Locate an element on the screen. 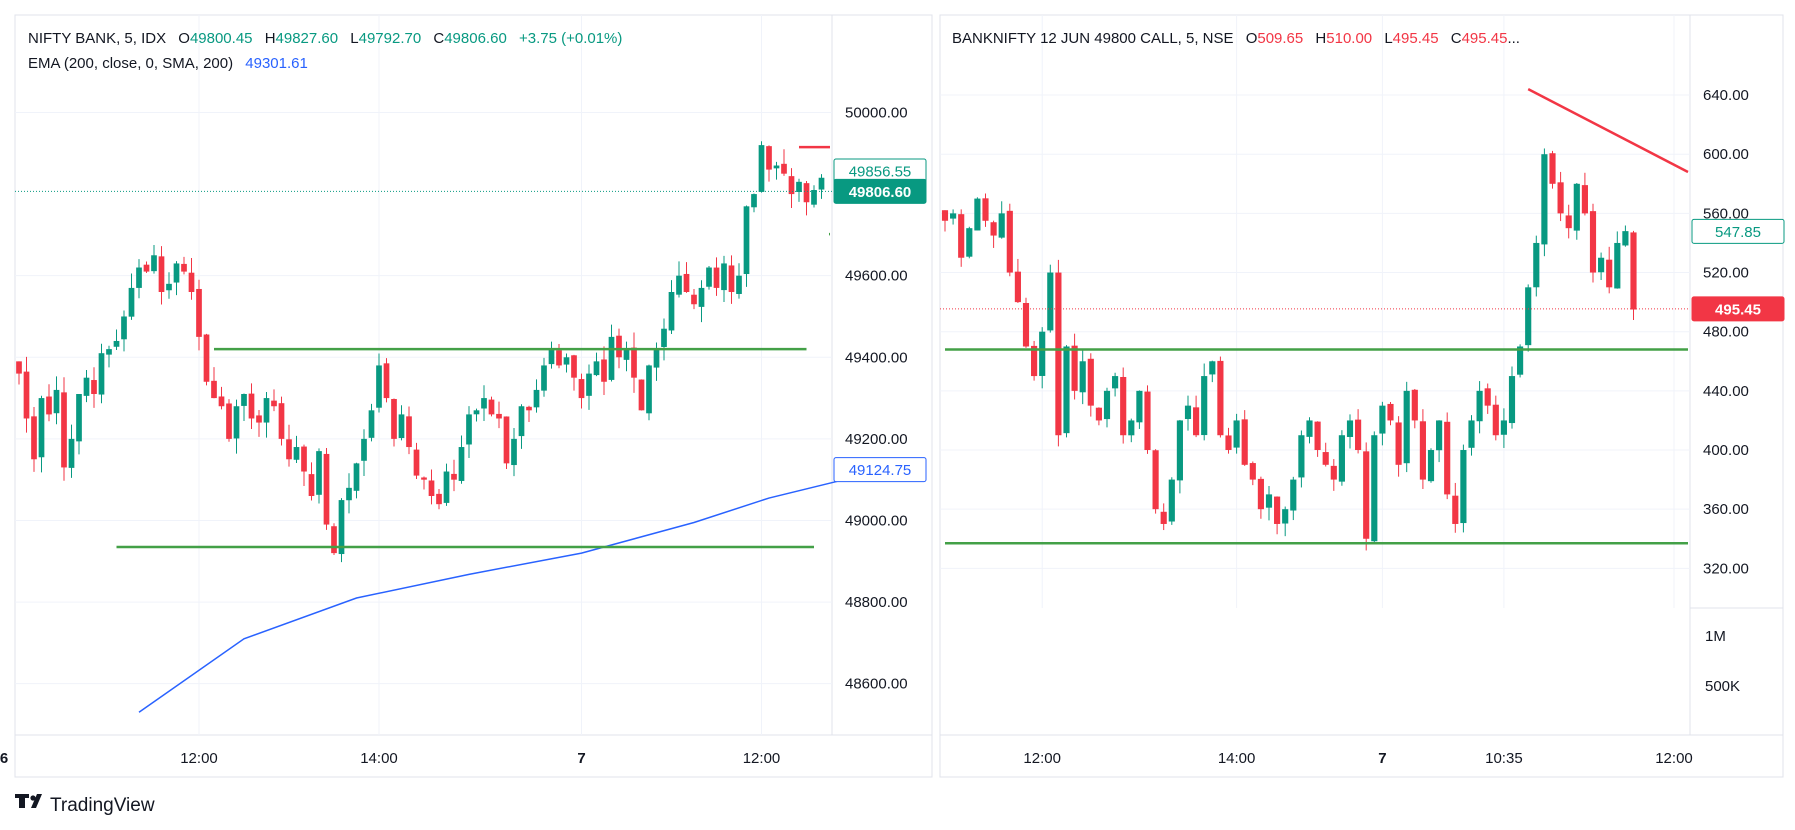 This screenshot has height=830, width=1795. left-price-tag: 49856.55 is located at coordinates (880, 171).